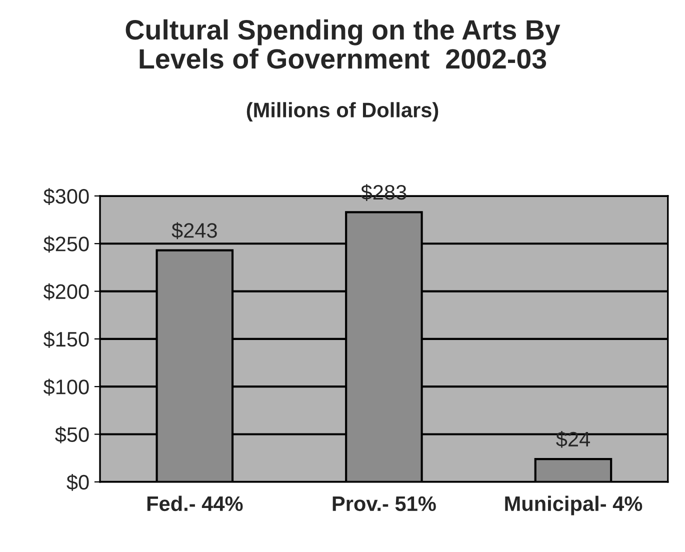  I want to click on chart-title: Cultural Spending on the Arts By Levels of Government 2002-03, so click(343, 44).